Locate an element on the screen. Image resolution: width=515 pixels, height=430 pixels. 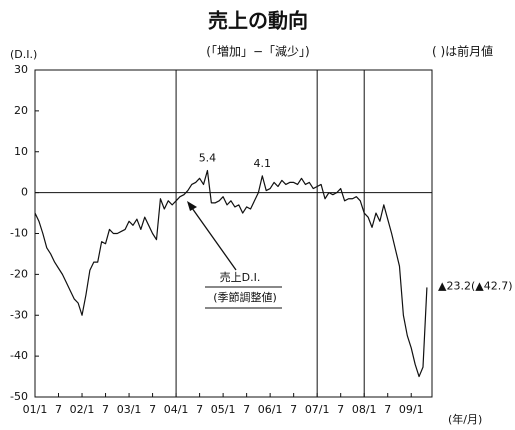
annotation: 売上D.I. is located at coordinates (240, 277).